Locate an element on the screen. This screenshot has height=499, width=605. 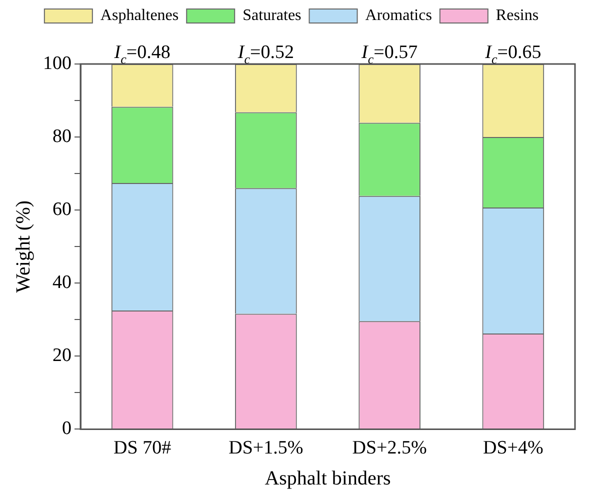
legend-label: Resins is located at coordinates (517, 15).